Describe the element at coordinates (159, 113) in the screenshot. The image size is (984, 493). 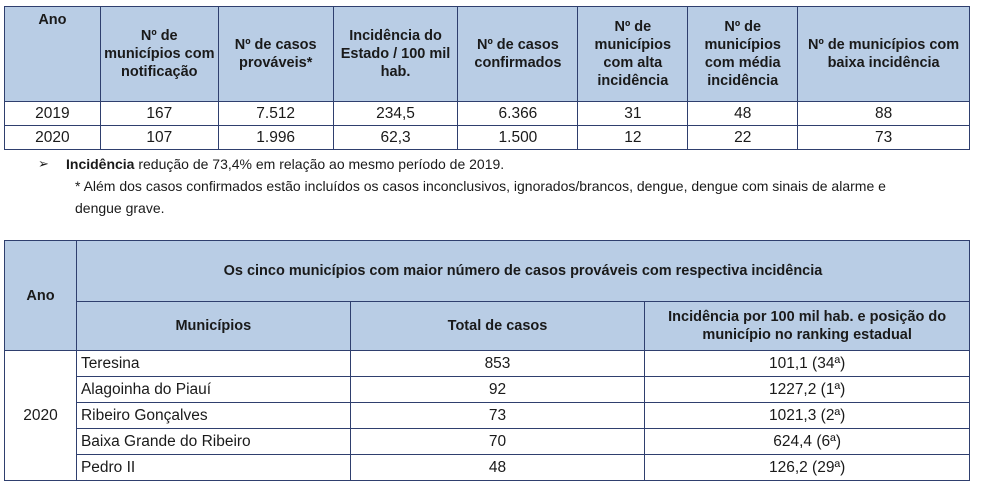
I see `cell-municipios-notificacao: 167` at that location.